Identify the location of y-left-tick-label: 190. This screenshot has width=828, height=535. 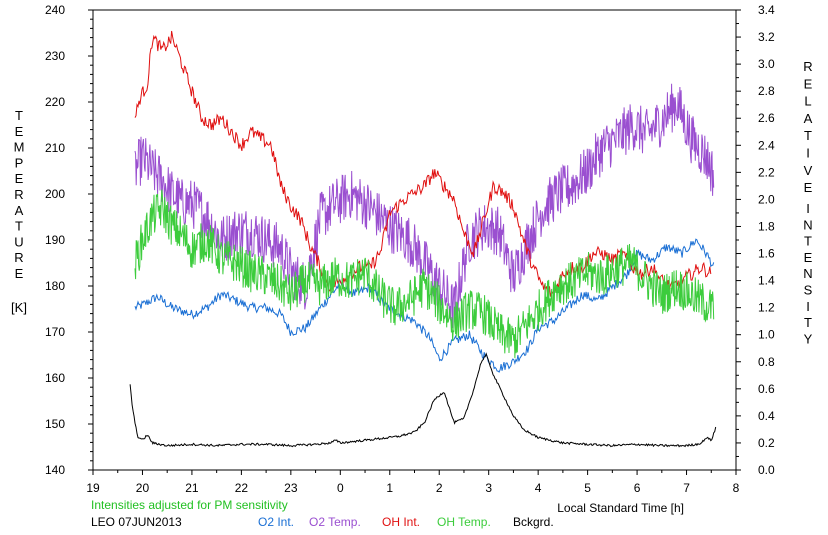
(55, 240).